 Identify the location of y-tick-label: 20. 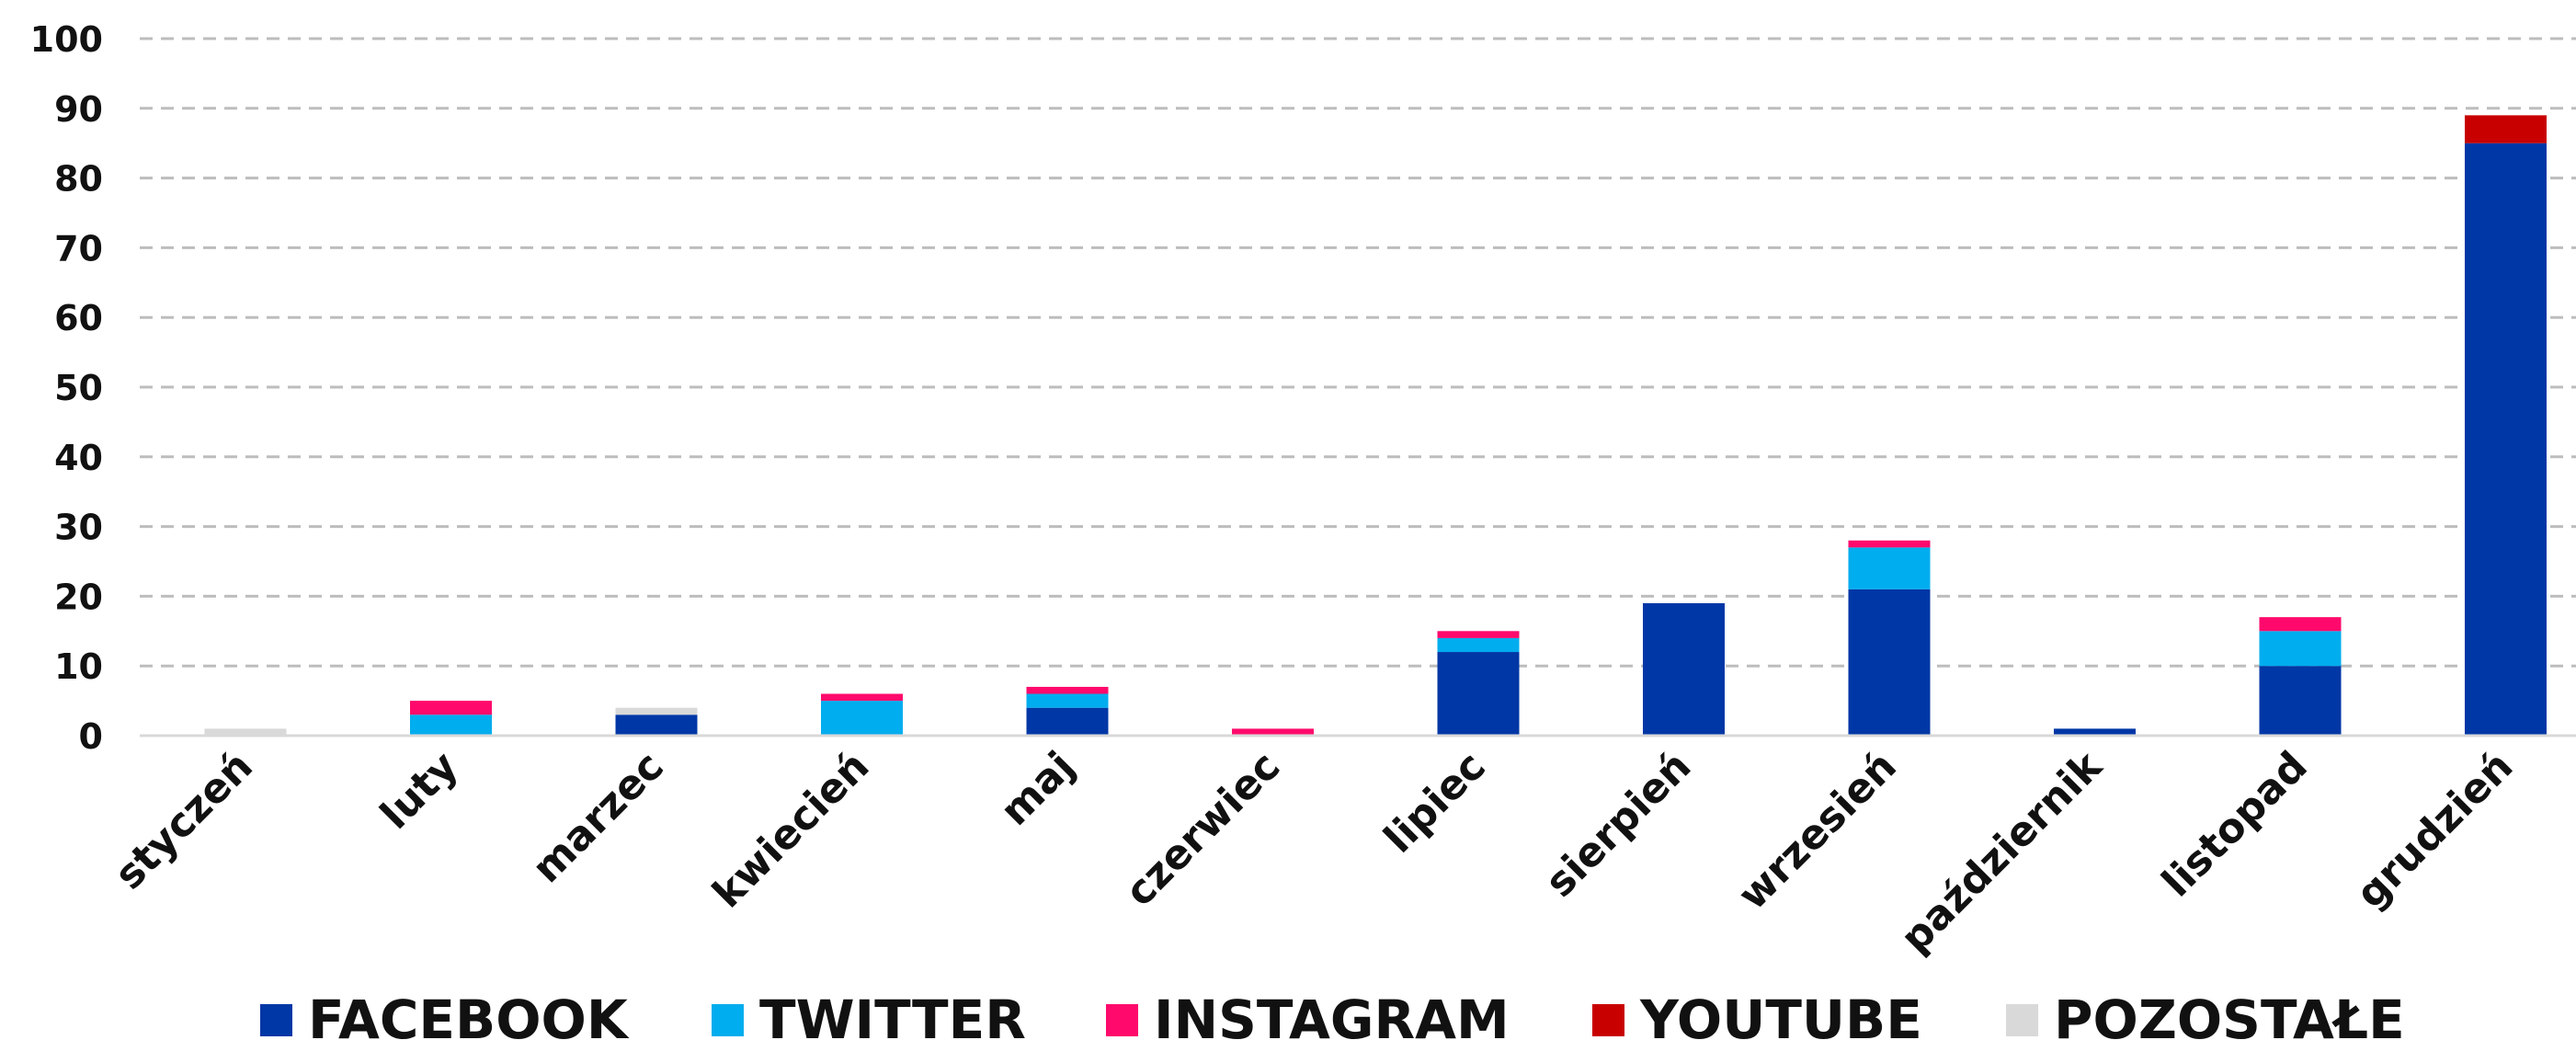
(78, 597).